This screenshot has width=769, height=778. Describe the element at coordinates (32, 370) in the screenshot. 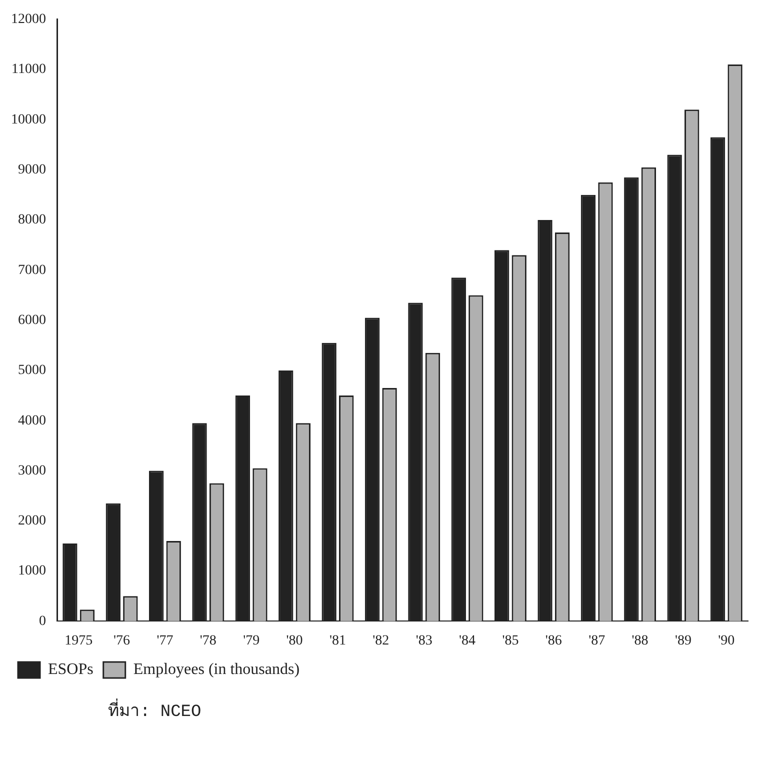

I see `y-tick-label: 5000` at that location.